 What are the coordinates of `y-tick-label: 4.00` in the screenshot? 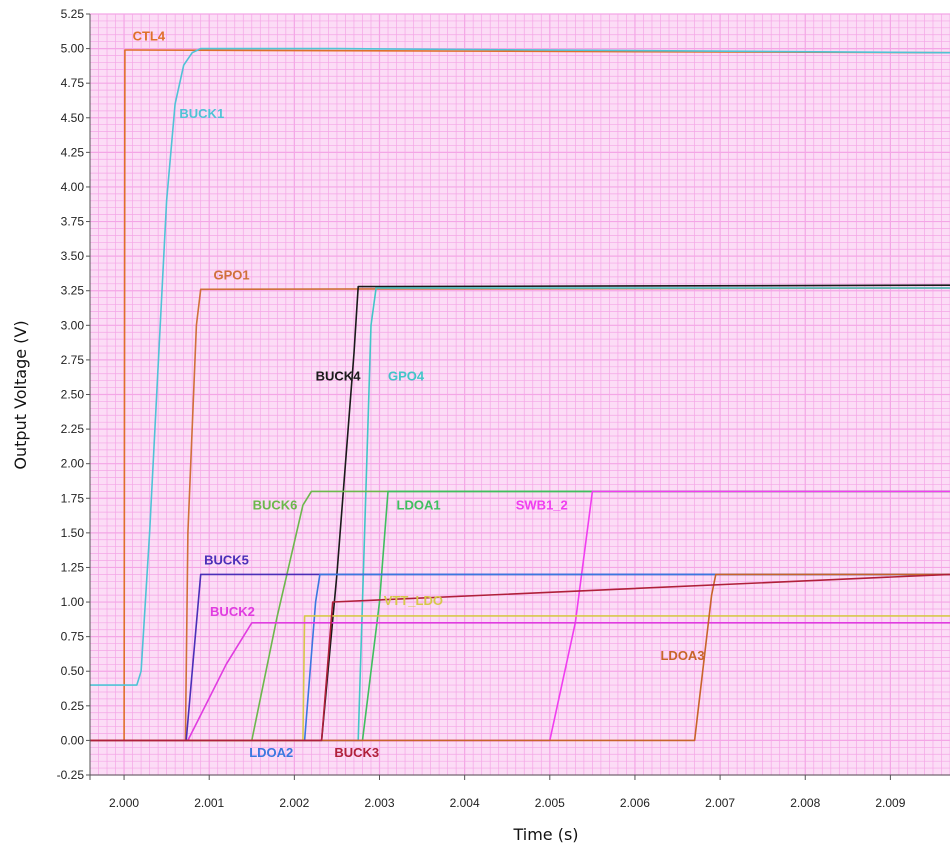 It's located at (73, 187).